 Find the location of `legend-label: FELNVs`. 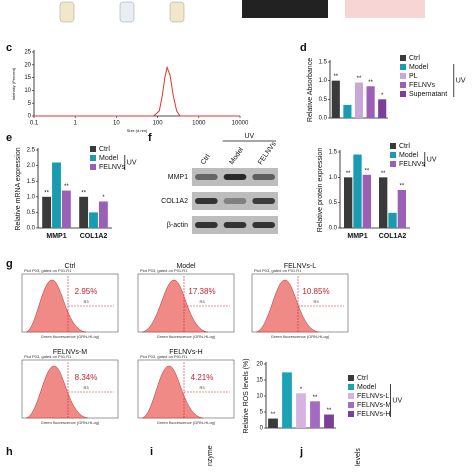

legend-label: FELNVs is located at coordinates (422, 85).